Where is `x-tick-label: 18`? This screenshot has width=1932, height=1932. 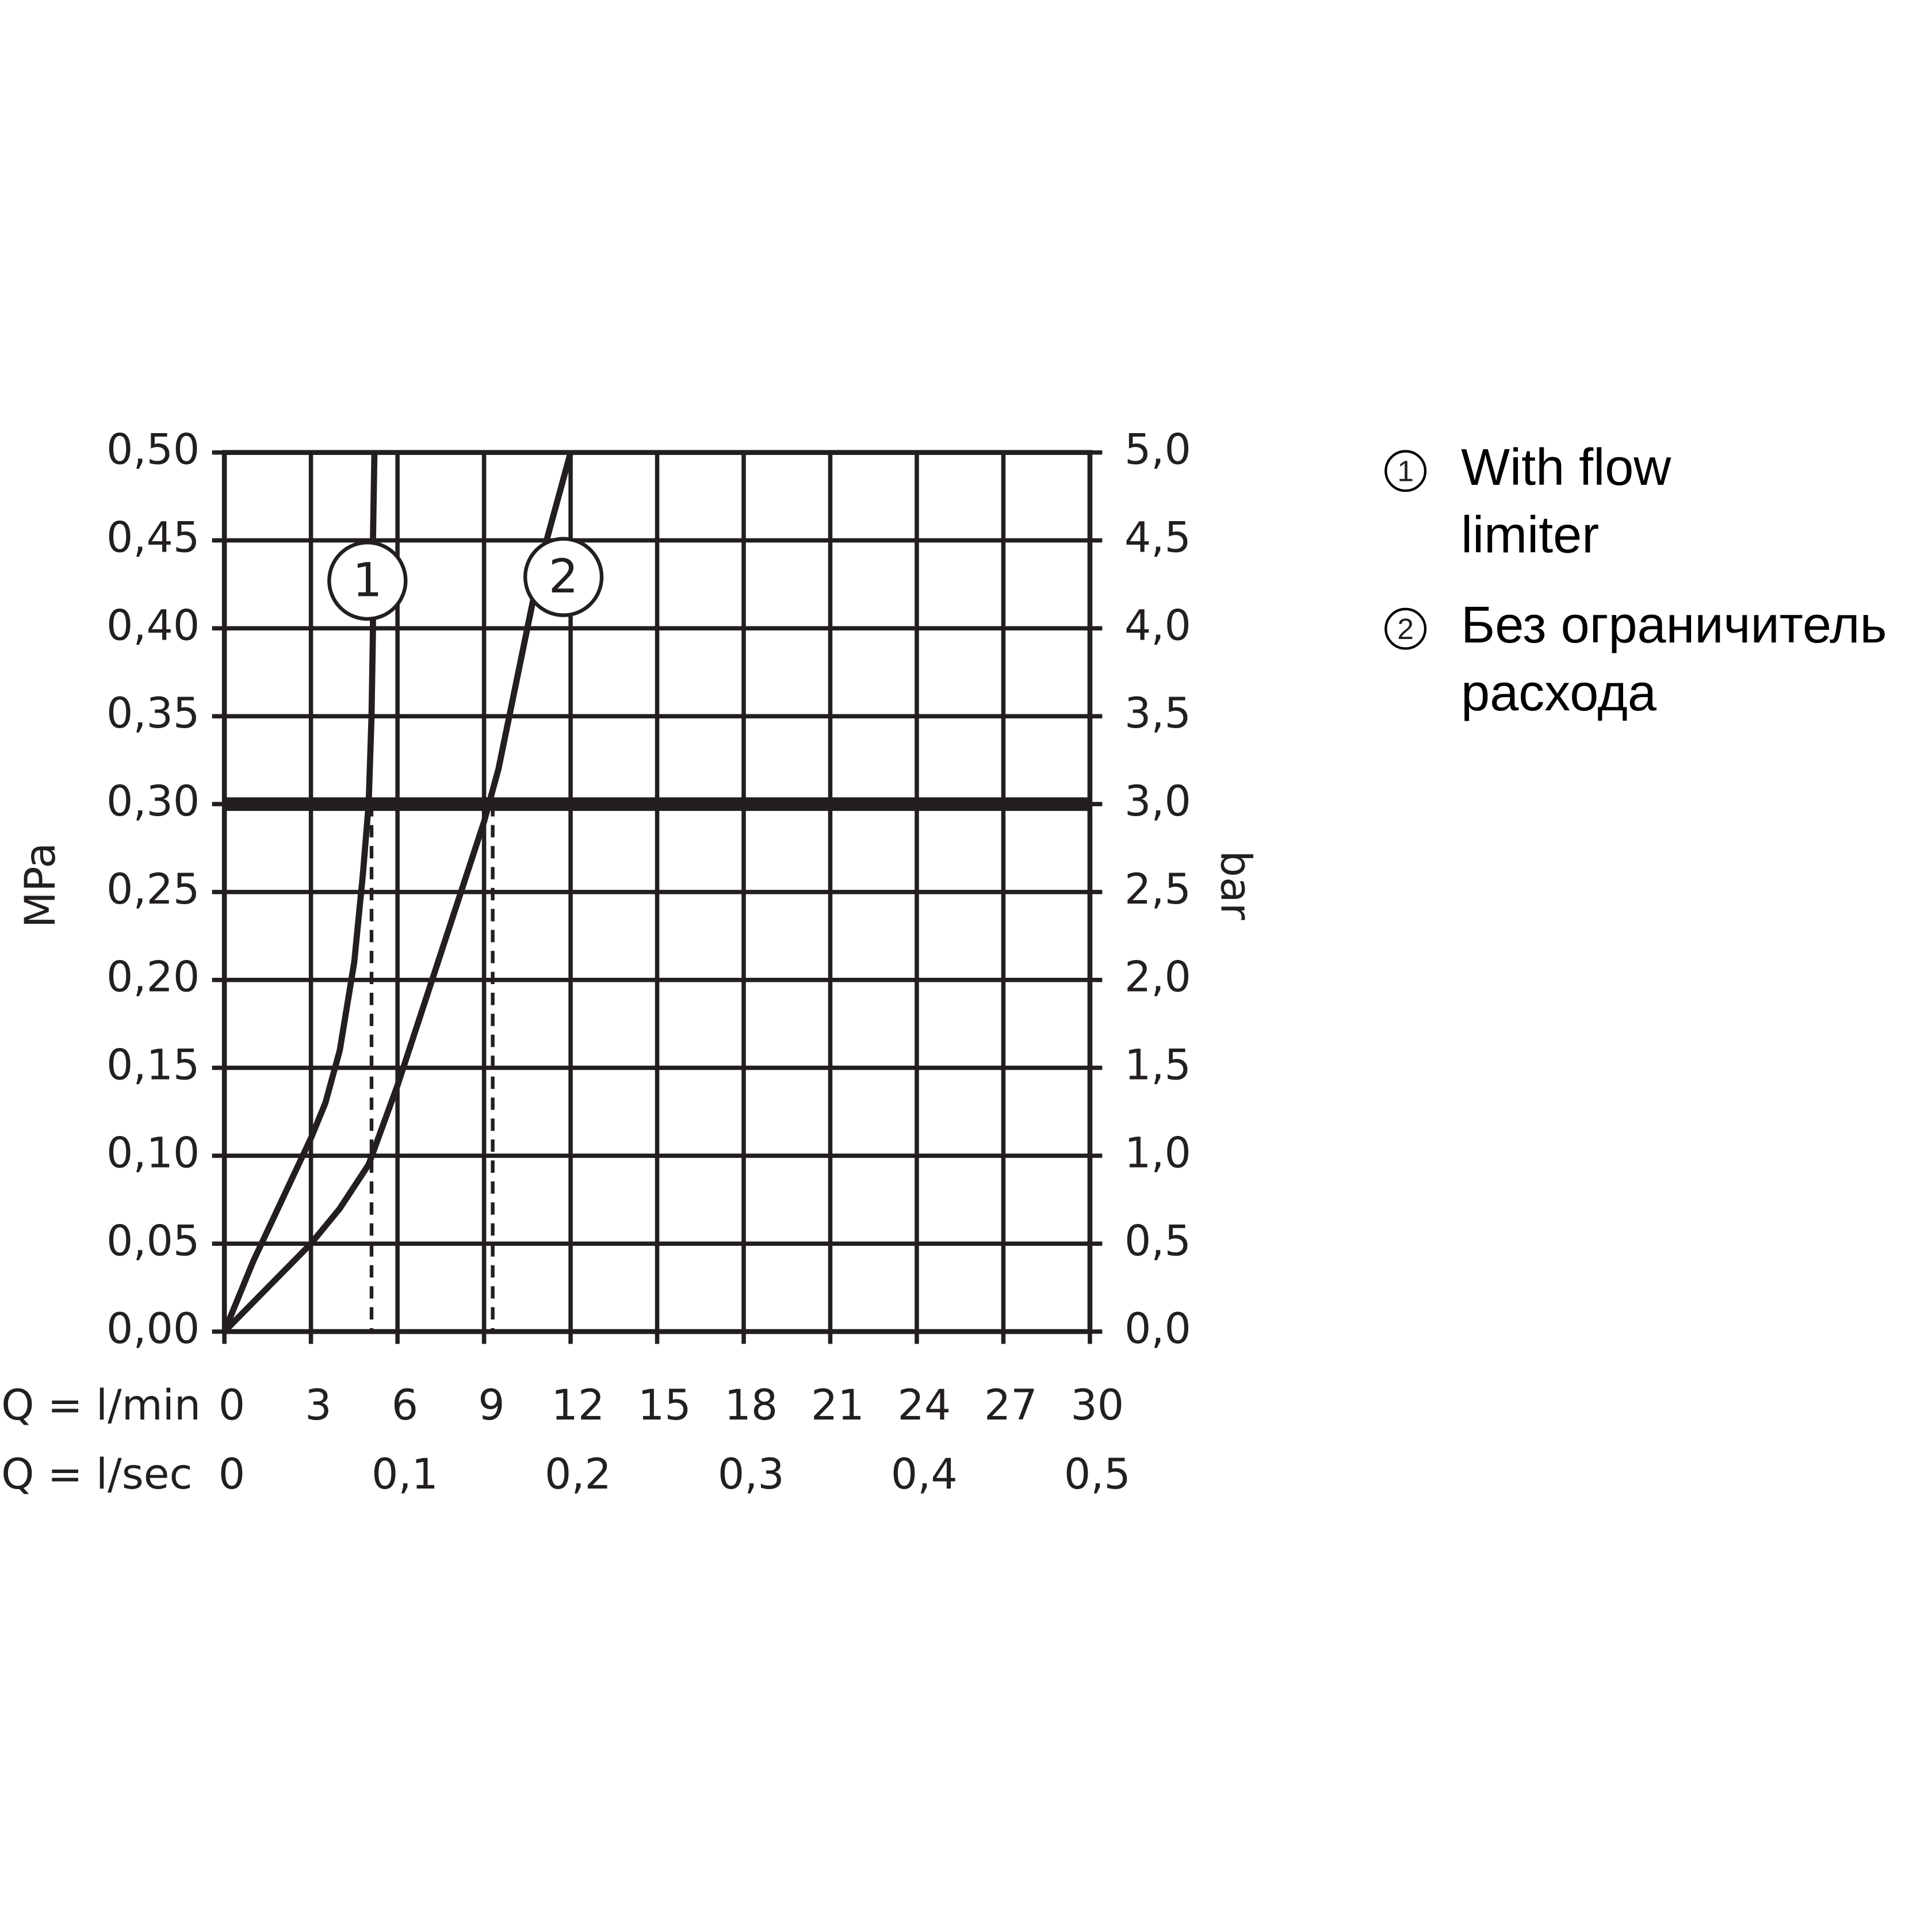 x-tick-label: 18 is located at coordinates (751, 1405).